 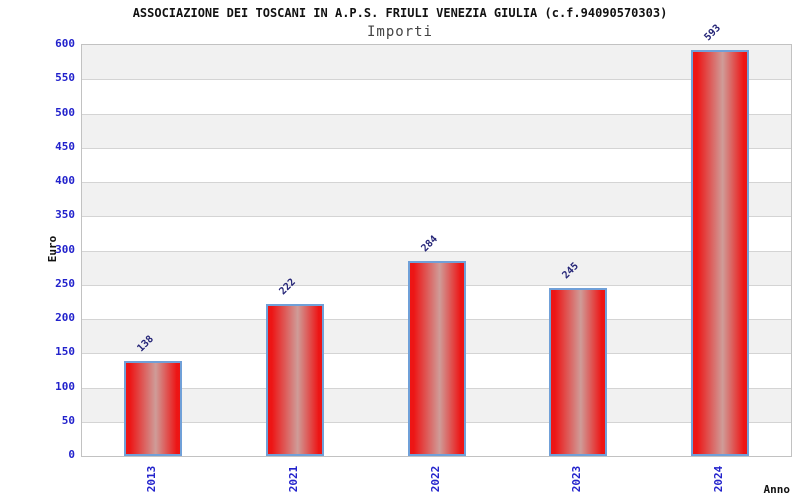 What do you see at coordinates (65, 180) in the screenshot?
I see `y-tick-400: 400` at bounding box center [65, 180].